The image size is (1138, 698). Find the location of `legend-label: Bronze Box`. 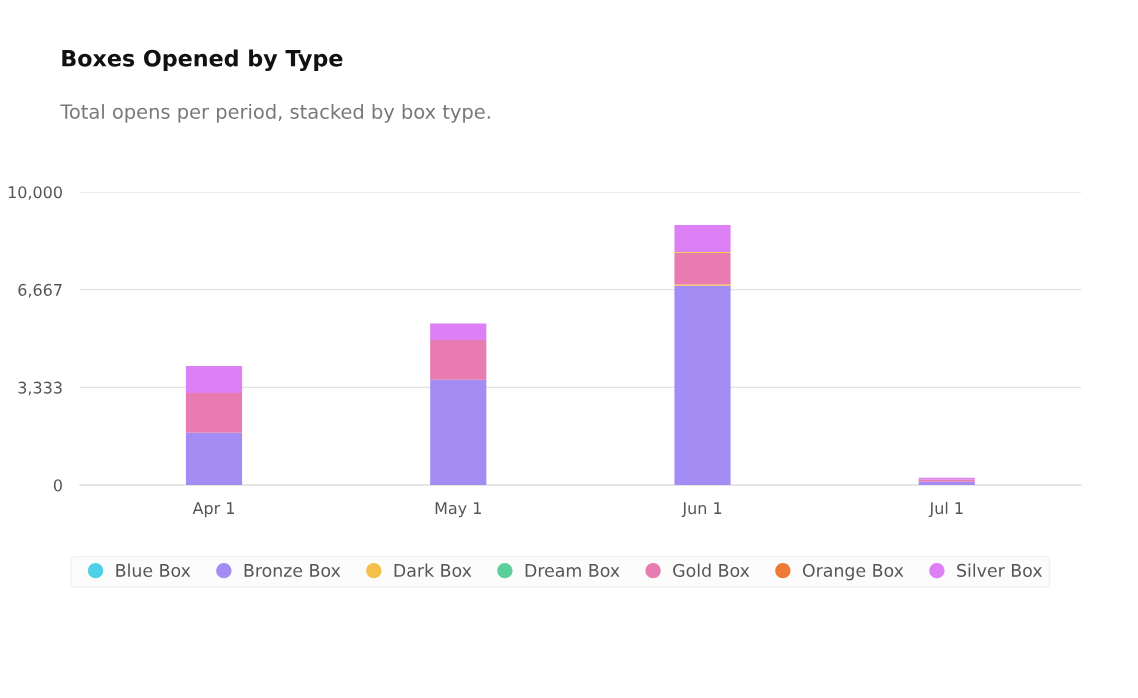

legend-label: Bronze Box is located at coordinates (292, 570).